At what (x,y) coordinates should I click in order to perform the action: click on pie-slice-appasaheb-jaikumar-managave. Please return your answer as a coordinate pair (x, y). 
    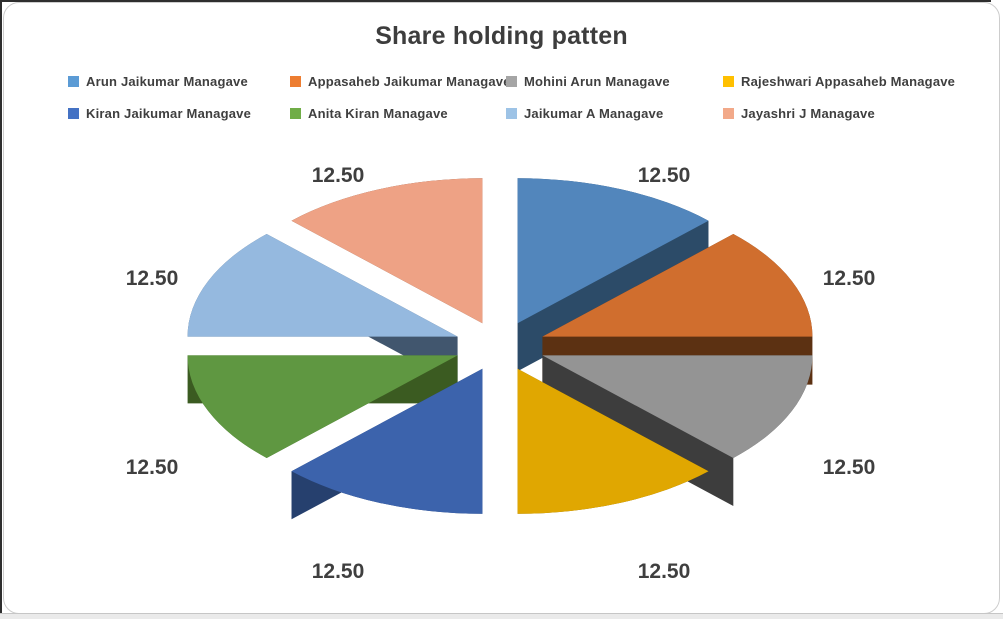
    Looking at the image, I should click on (677, 309).